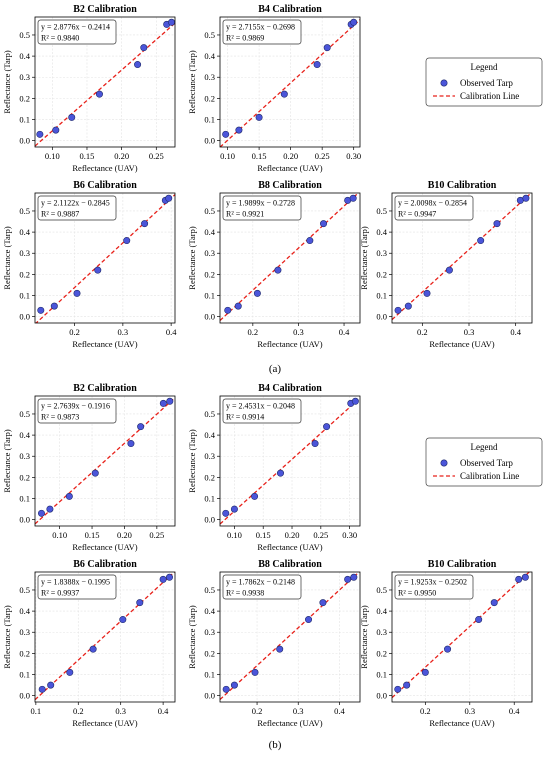 The image size is (550, 757). Describe the element at coordinates (275, 745) in the screenshot. I see `panel-b-caption: (b)` at that location.